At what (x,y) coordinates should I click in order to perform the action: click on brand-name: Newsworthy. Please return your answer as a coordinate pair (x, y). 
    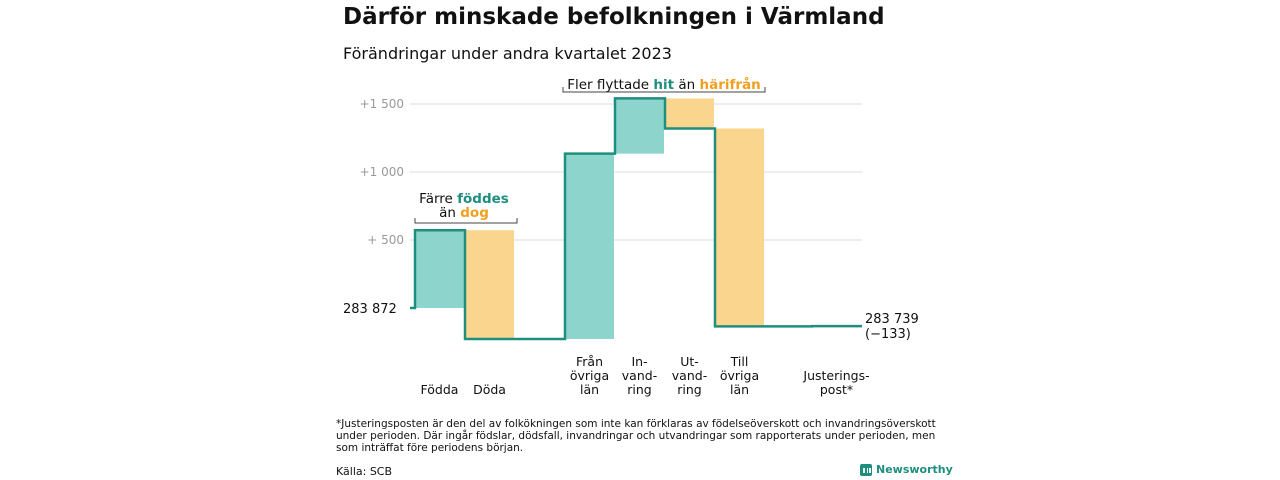
    Looking at the image, I should click on (914, 469).